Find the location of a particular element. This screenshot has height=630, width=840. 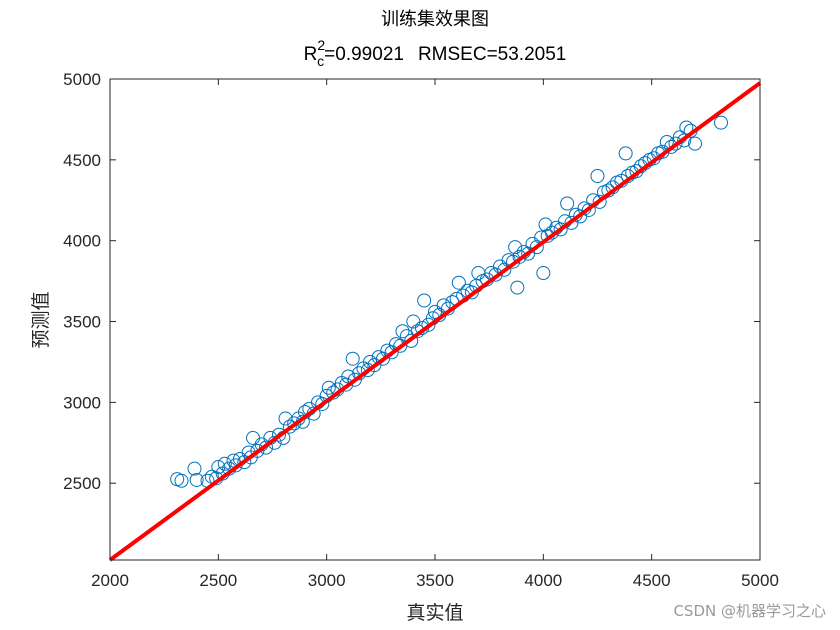

r-superscript: 2 is located at coordinates (321, 45).